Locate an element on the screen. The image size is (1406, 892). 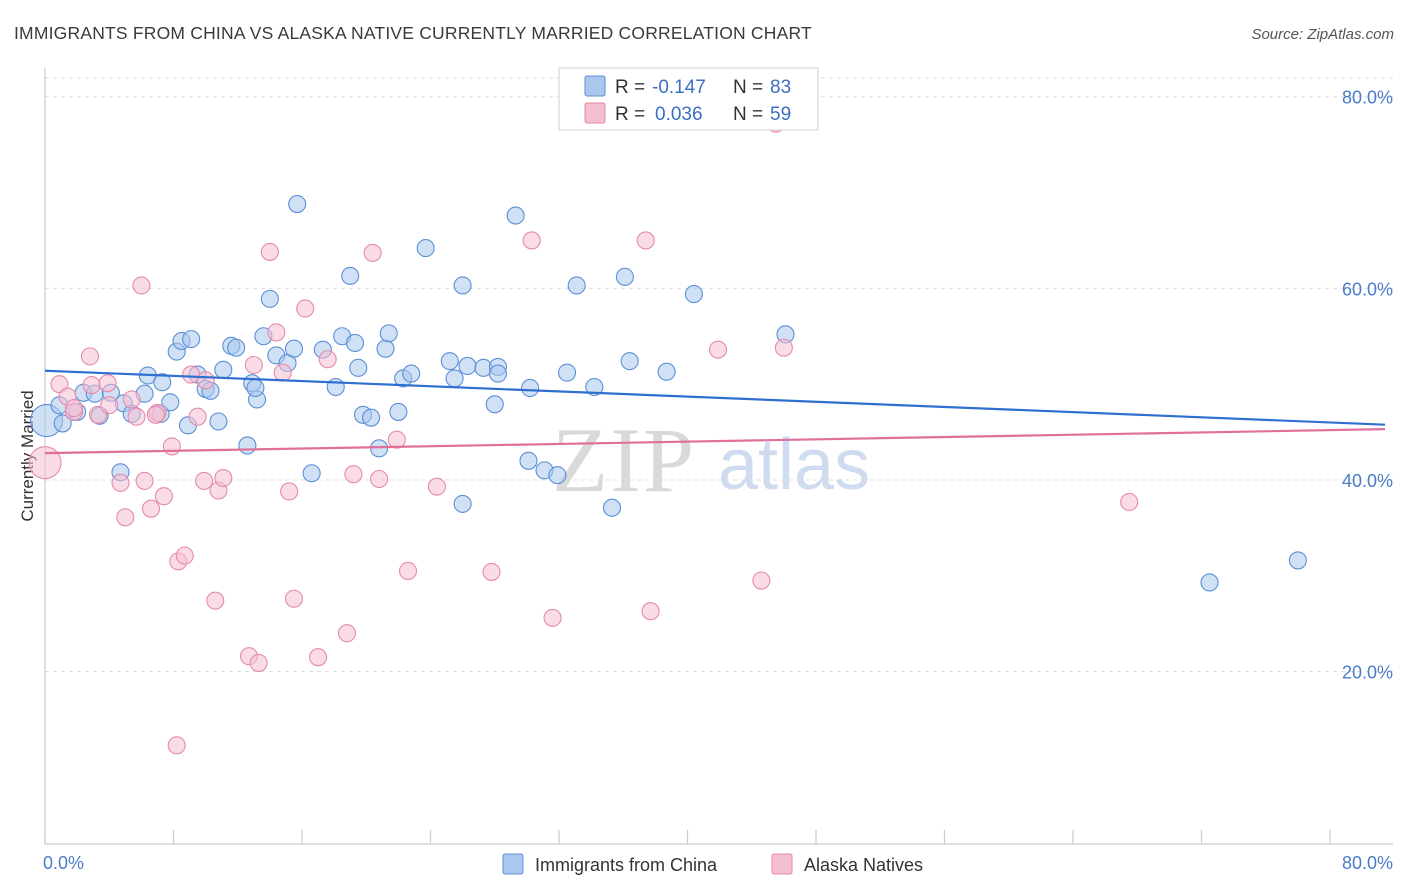
y-tick-labels: 20.0% 40.0% 60.0% 80.0% is located at coordinates (1367, 385).